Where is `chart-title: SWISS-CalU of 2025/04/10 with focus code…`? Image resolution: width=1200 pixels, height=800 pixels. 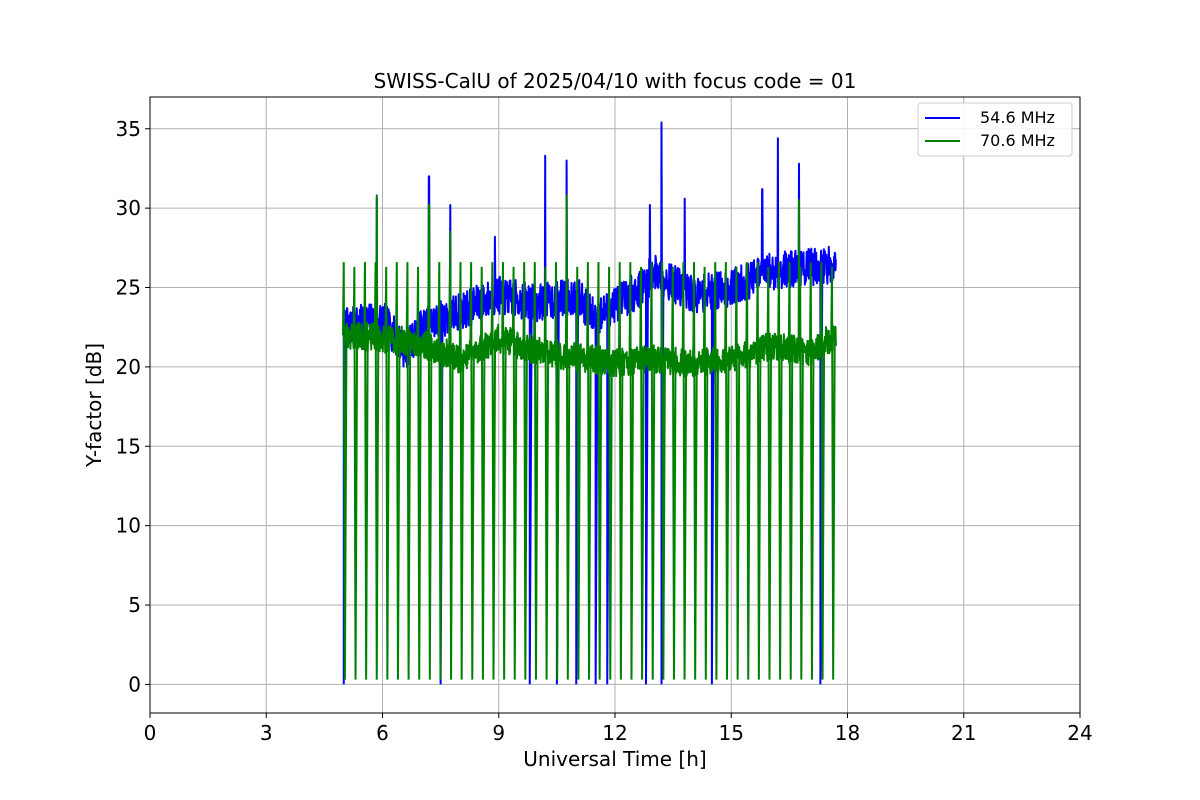
chart-title: SWISS-CalU of 2025/04/10 with focus code… is located at coordinates (615, 81).